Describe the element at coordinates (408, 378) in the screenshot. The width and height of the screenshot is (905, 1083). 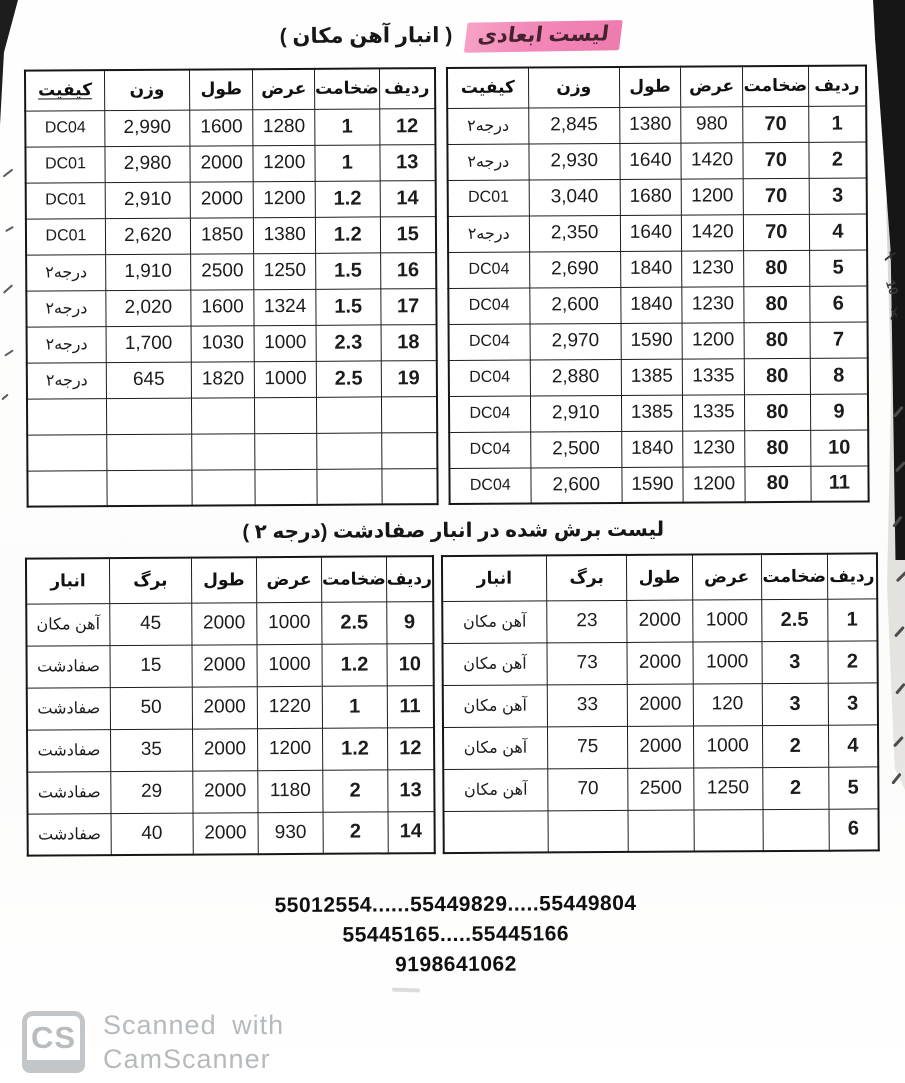
I see `cell: 19` at that location.